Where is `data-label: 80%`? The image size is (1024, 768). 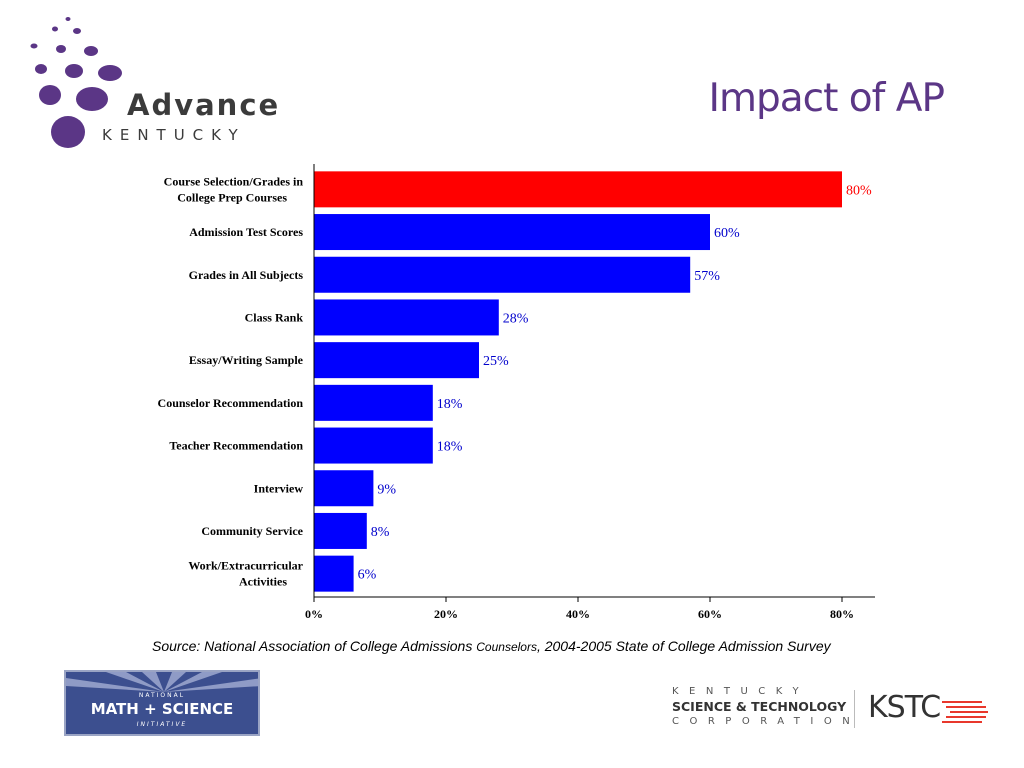
data-label: 80% is located at coordinates (859, 190).